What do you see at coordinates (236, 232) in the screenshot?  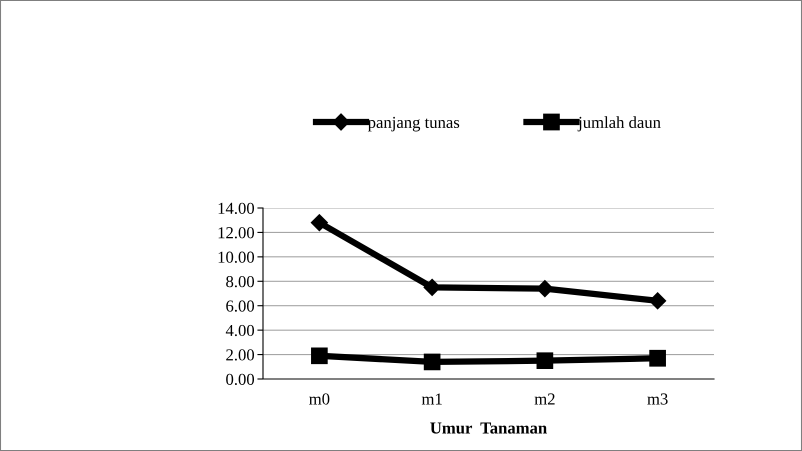 I see `y-tick-label: 12.00` at bounding box center [236, 232].